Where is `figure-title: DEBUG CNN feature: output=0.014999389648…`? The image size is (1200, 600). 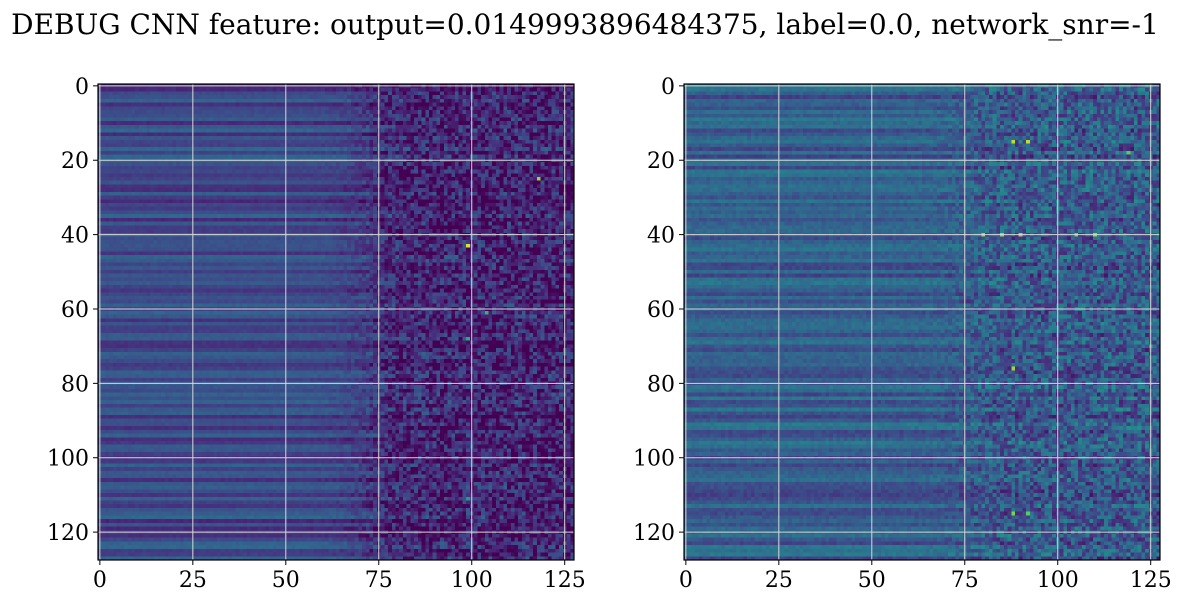
figure-title: DEBUG CNN feature: output=0.014999389648… is located at coordinates (585, 24).